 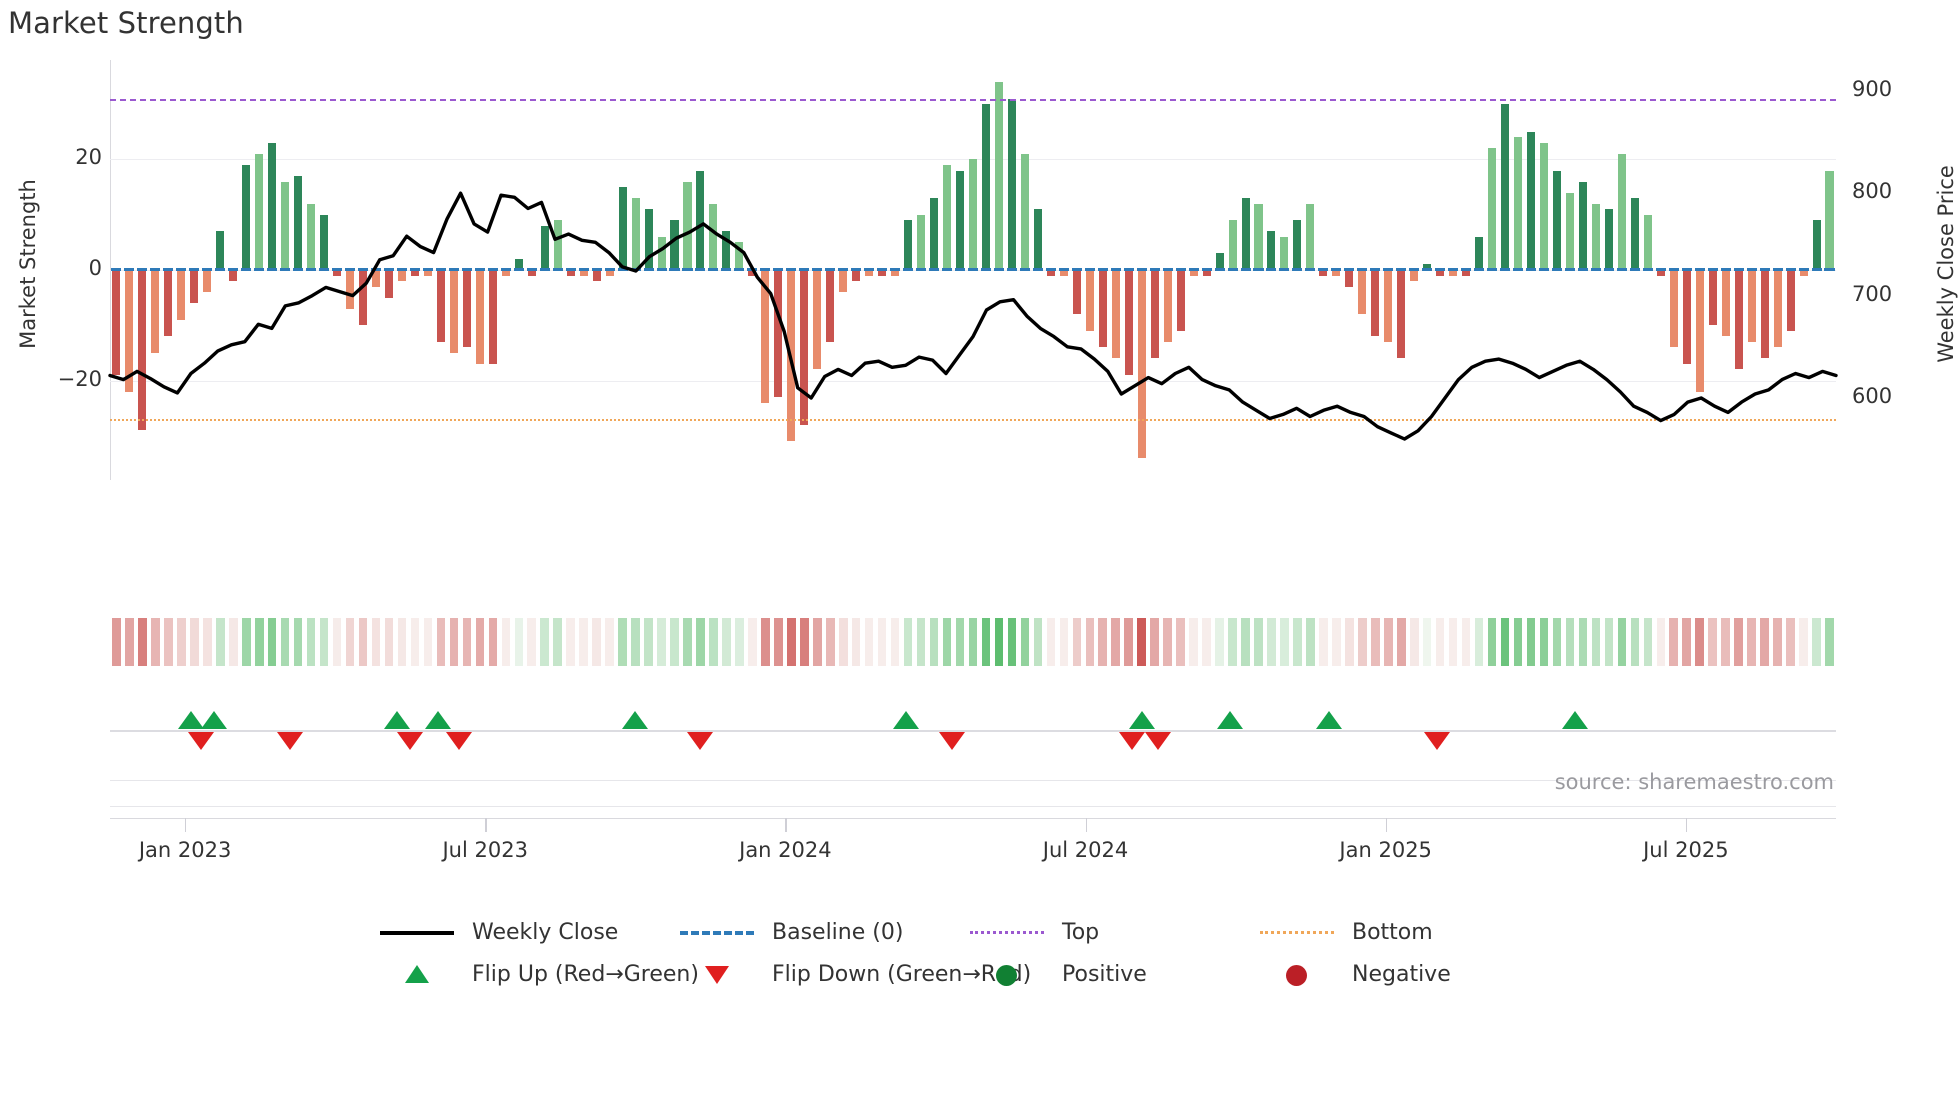 What do you see at coordinates (585, 974) in the screenshot?
I see `legend-label: Flip Up (Red→Green)` at bounding box center [585, 974].